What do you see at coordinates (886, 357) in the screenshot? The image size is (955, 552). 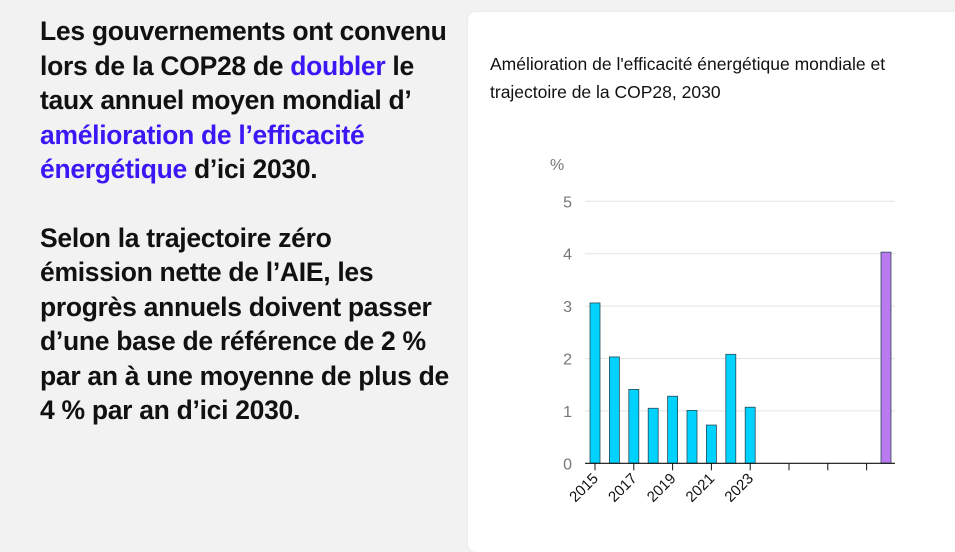 I see `bar-2030` at bounding box center [886, 357].